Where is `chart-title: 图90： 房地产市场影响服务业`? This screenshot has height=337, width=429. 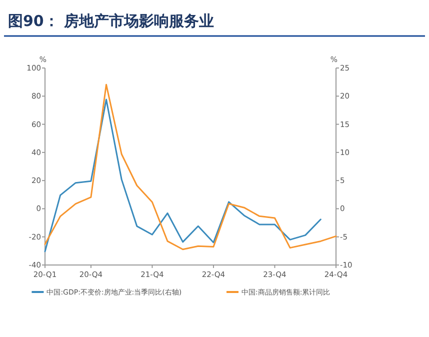
chart-title: 图90： 房地产市场影响服务业 is located at coordinates (111, 21).